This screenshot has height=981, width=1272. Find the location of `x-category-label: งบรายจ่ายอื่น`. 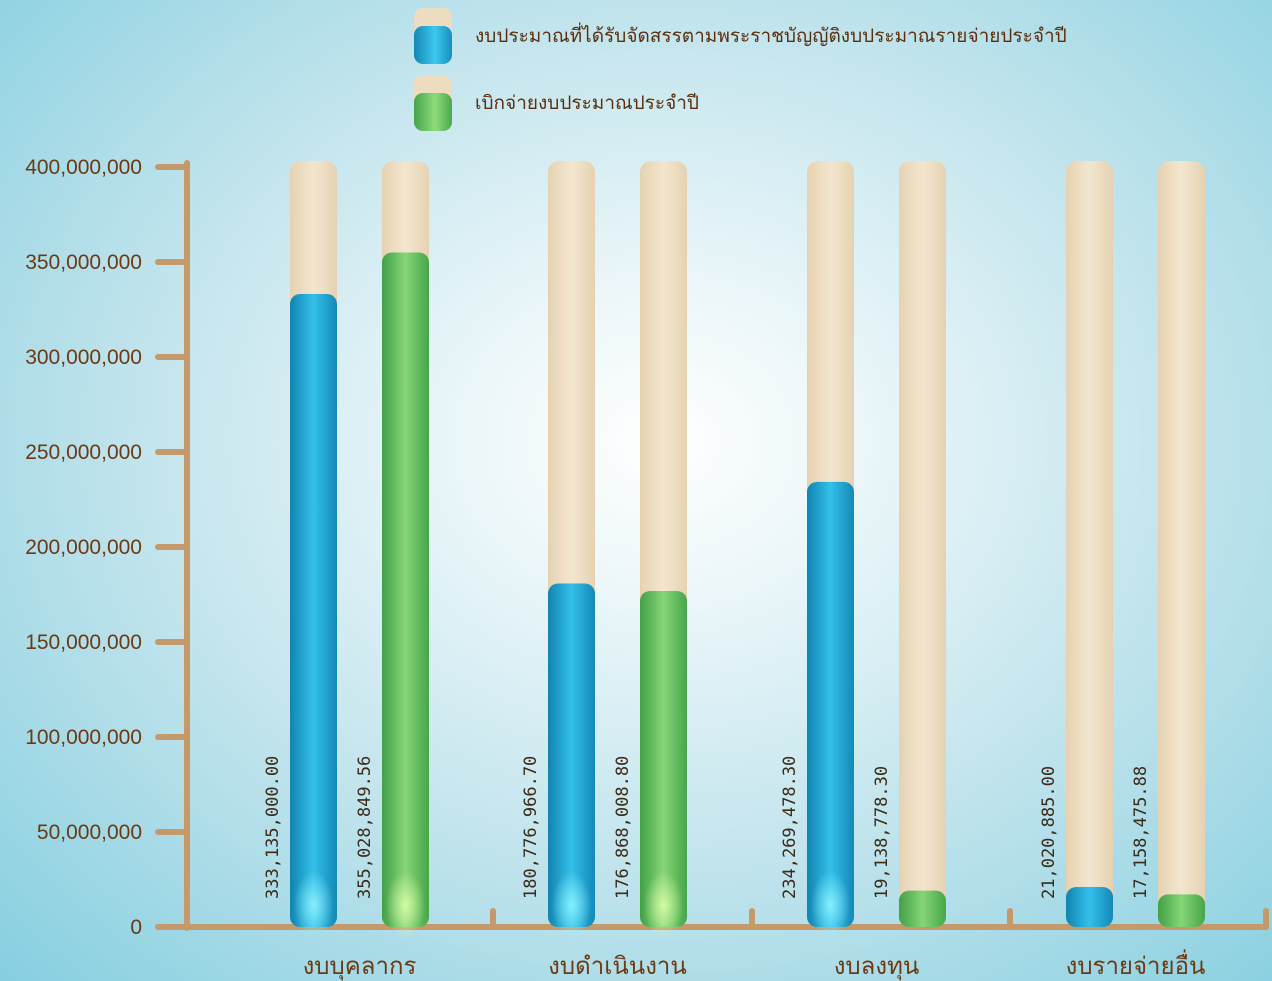

x-category-label: งบรายจ่ายอื่น is located at coordinates (1136, 964).